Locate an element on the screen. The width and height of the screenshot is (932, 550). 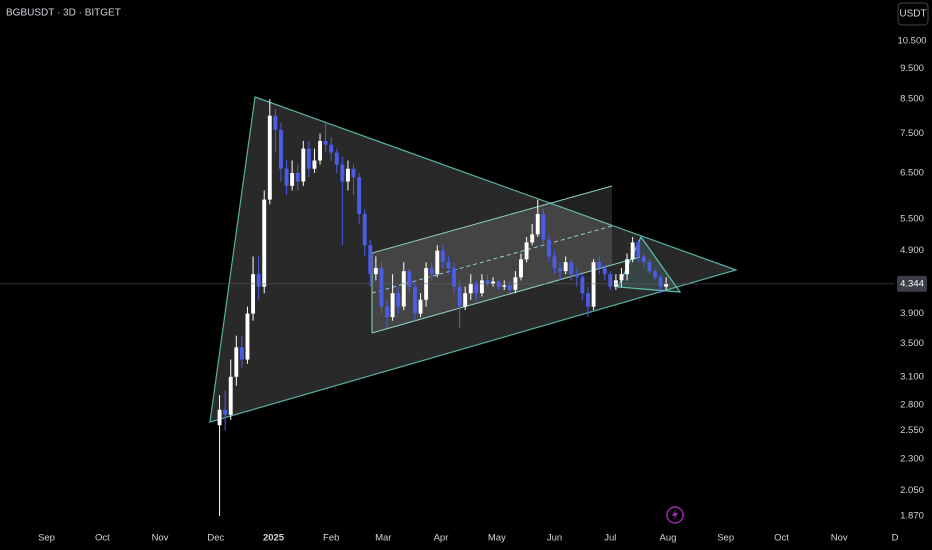
x-tick-label: Jul is located at coordinates (610, 538).